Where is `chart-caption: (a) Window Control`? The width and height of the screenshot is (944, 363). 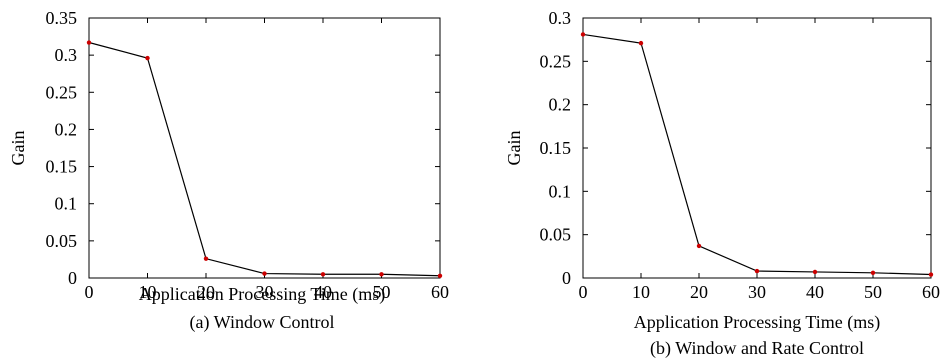
chart-caption: (a) Window Control is located at coordinates (262, 322).